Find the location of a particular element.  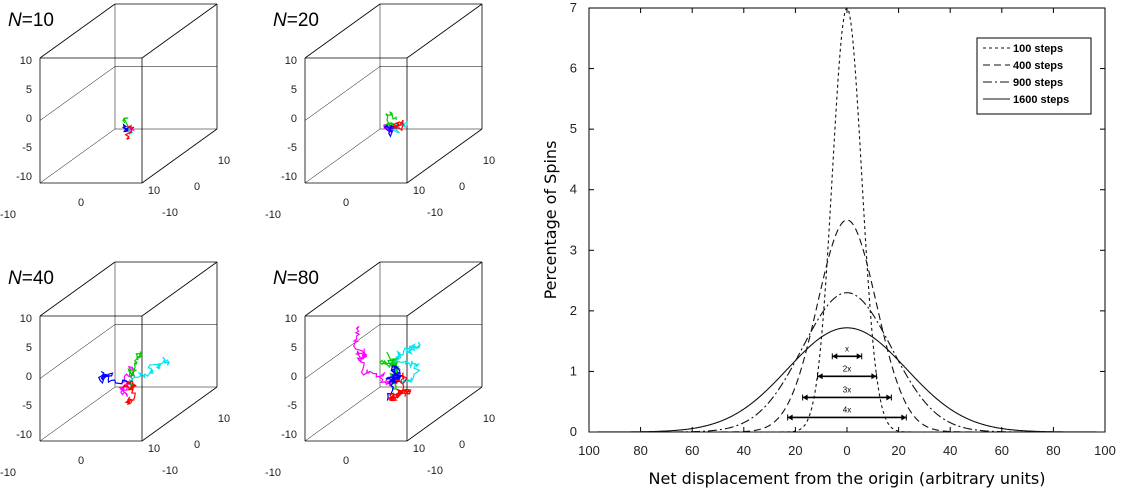

y-tick-label: 6 is located at coordinates (573, 68).